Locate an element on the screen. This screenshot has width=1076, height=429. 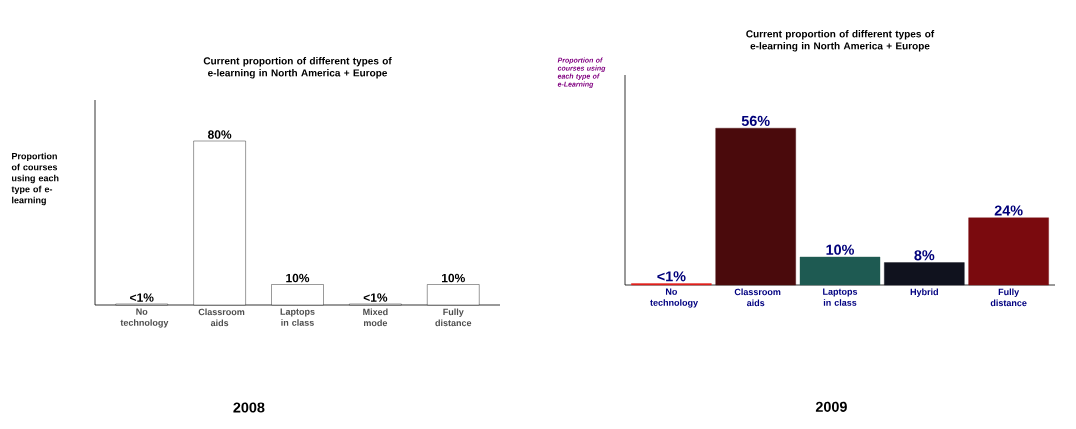
y-axis-title: Proportion of courses using each type of e-learning is located at coordinates (35, 179).